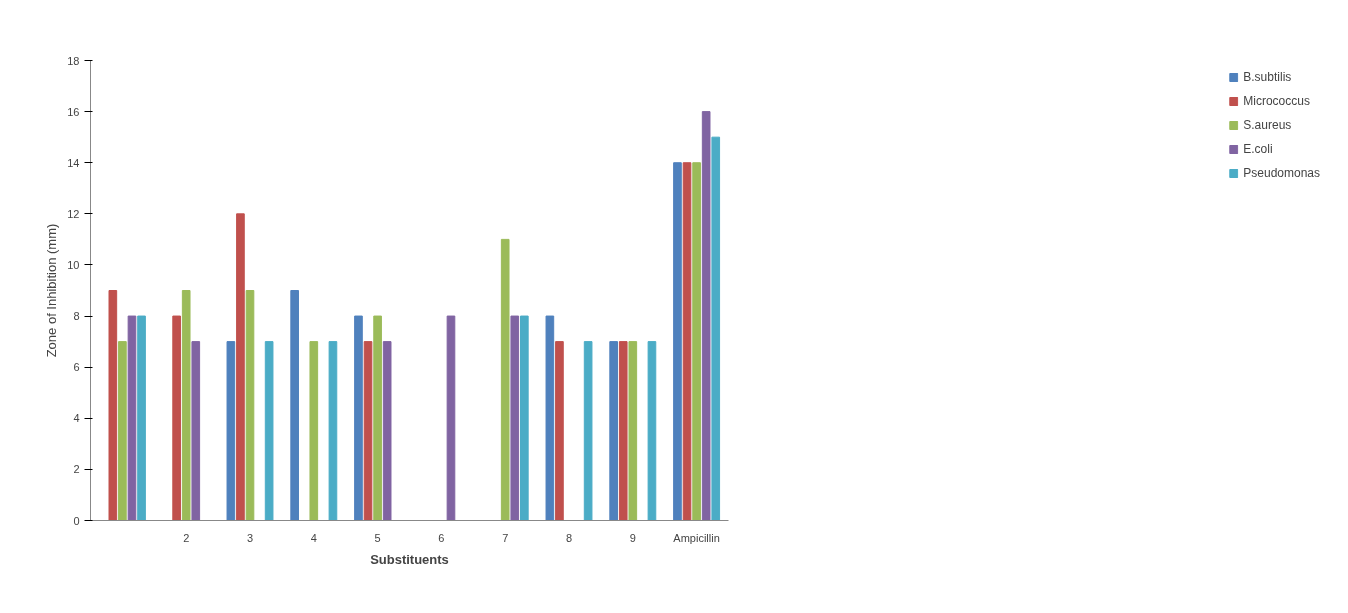  What do you see at coordinates (73, 213) in the screenshot?
I see `y-tick-label: 12` at bounding box center [73, 213].